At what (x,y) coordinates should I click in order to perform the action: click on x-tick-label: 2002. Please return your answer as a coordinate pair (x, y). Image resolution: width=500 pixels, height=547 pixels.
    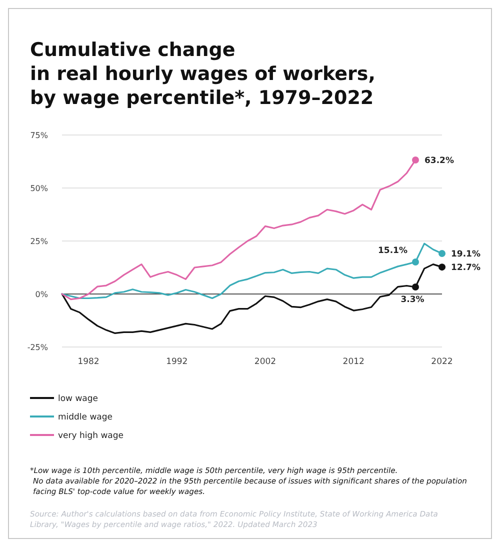
    Looking at the image, I should click on (265, 362).